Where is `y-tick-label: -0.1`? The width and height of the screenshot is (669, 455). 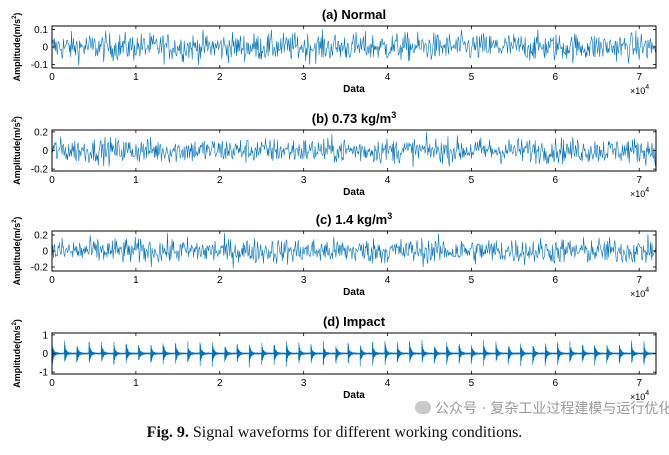 y-tick-label: -0.1 is located at coordinates (40, 65).